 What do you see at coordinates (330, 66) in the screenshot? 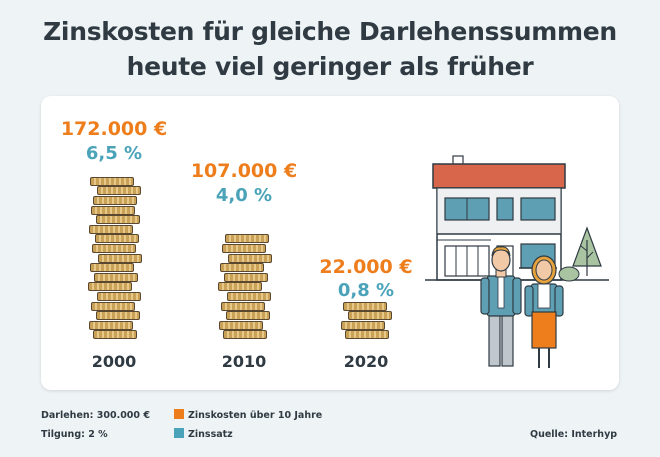
I see `title-line-2: heute viel geringer als früher` at bounding box center [330, 66].